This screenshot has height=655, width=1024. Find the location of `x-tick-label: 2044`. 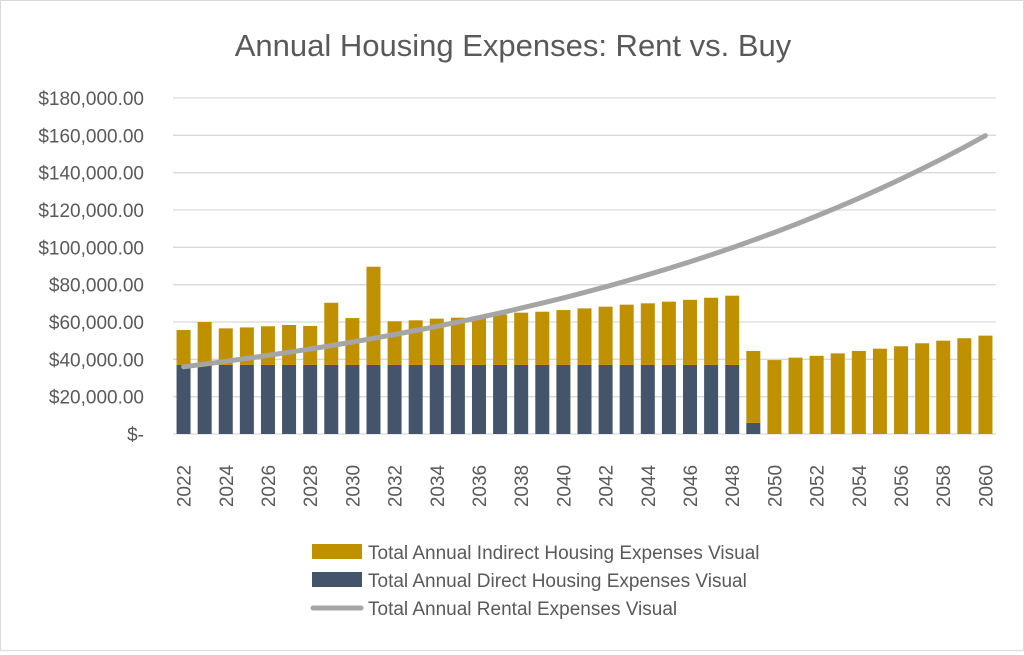

x-tick-label: 2044 is located at coordinates (649, 485).